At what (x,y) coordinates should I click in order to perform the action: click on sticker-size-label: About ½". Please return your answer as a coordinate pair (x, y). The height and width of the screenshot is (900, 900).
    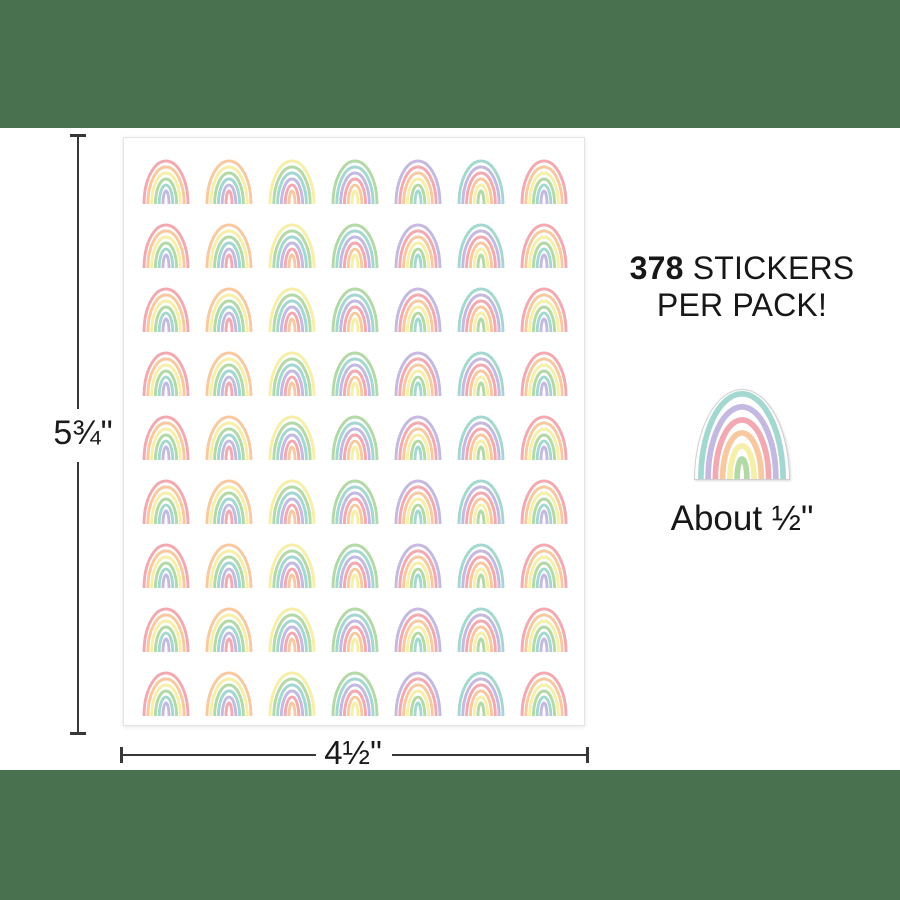
    Looking at the image, I should click on (742, 518).